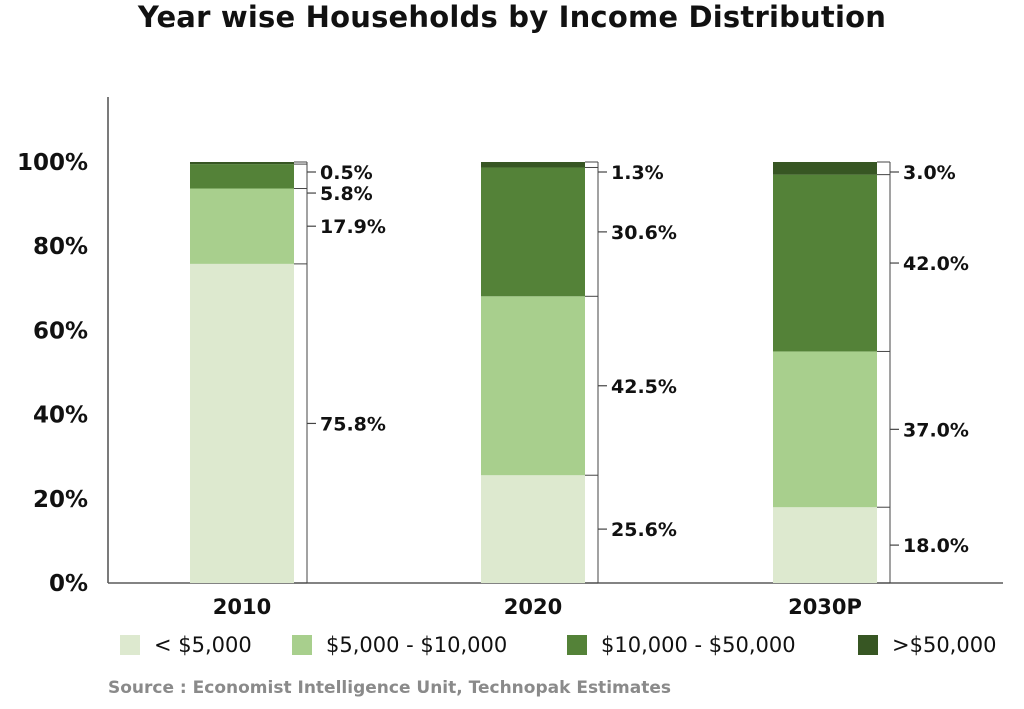 Image resolution: width=1024 pixels, height=709 pixels. I want to click on data-label-2030p-5-000-10-000: 37.0%, so click(936, 430).